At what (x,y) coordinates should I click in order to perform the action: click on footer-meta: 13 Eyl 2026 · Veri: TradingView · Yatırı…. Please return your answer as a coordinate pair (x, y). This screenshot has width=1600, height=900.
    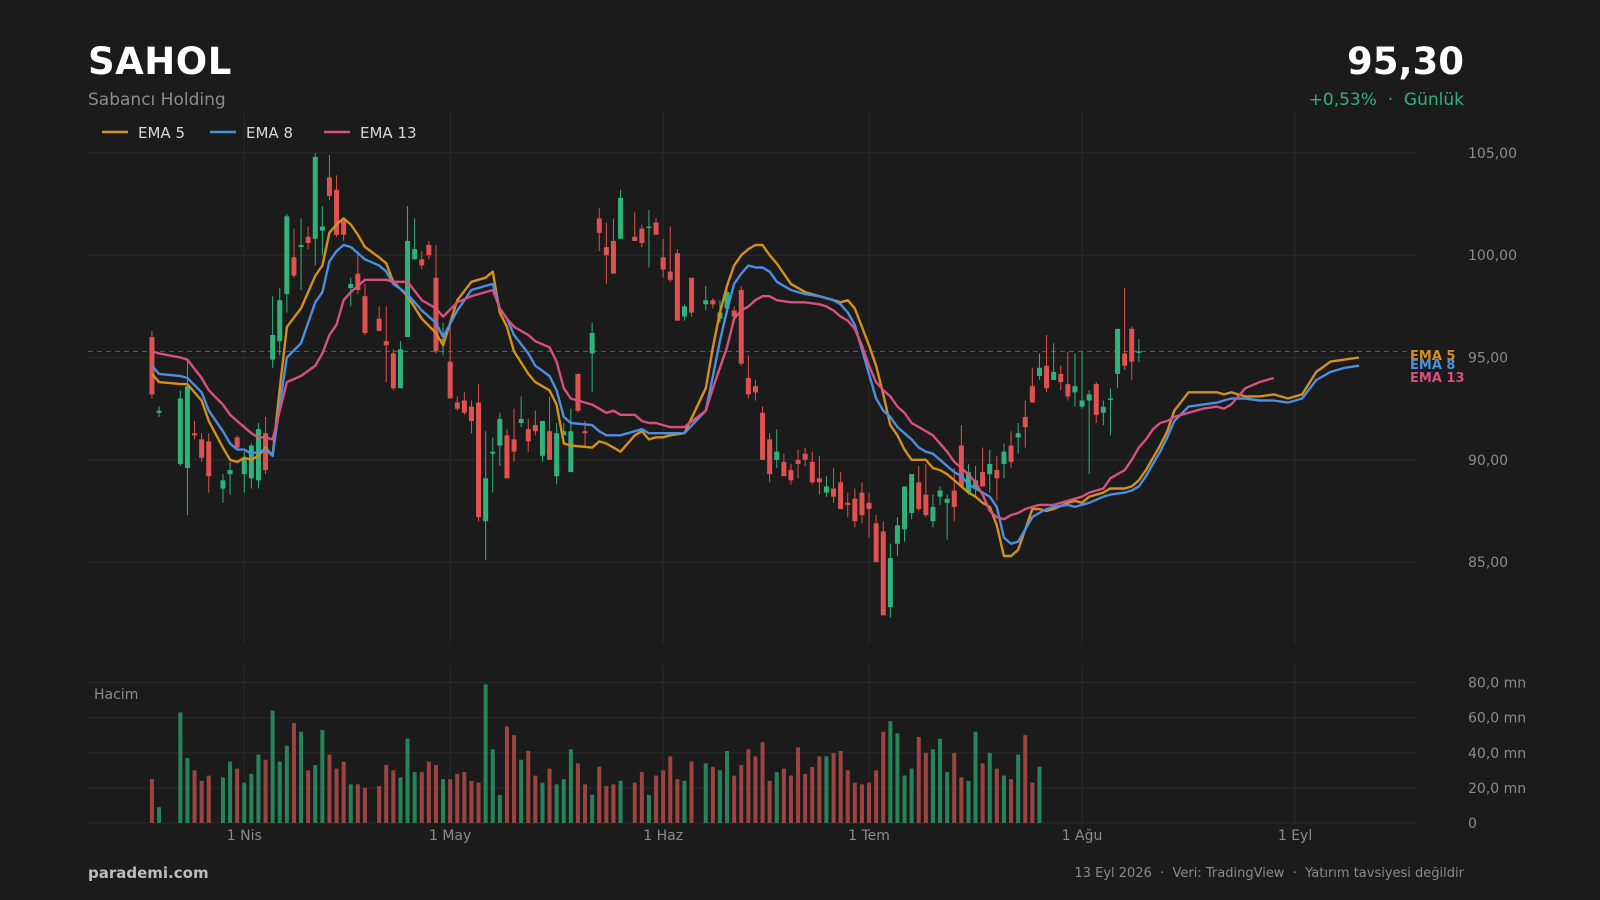
    Looking at the image, I should click on (1269, 873).